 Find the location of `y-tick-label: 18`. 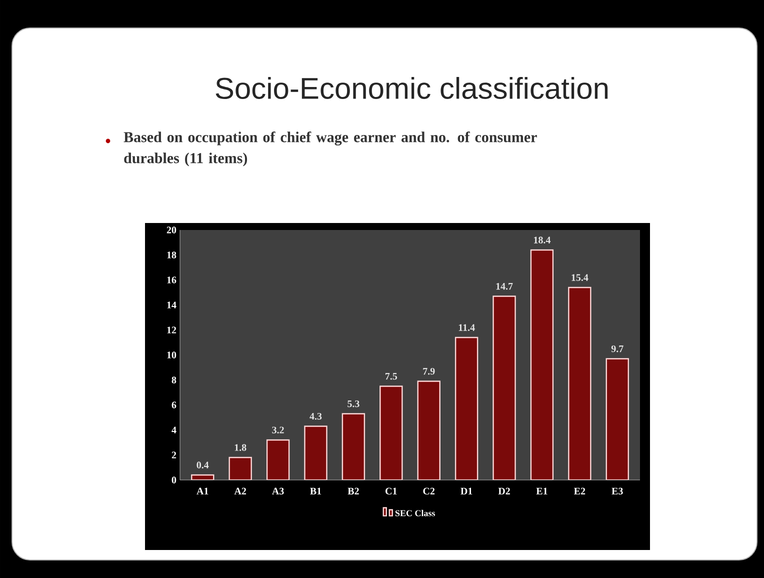

y-tick-label: 18 is located at coordinates (171, 255).